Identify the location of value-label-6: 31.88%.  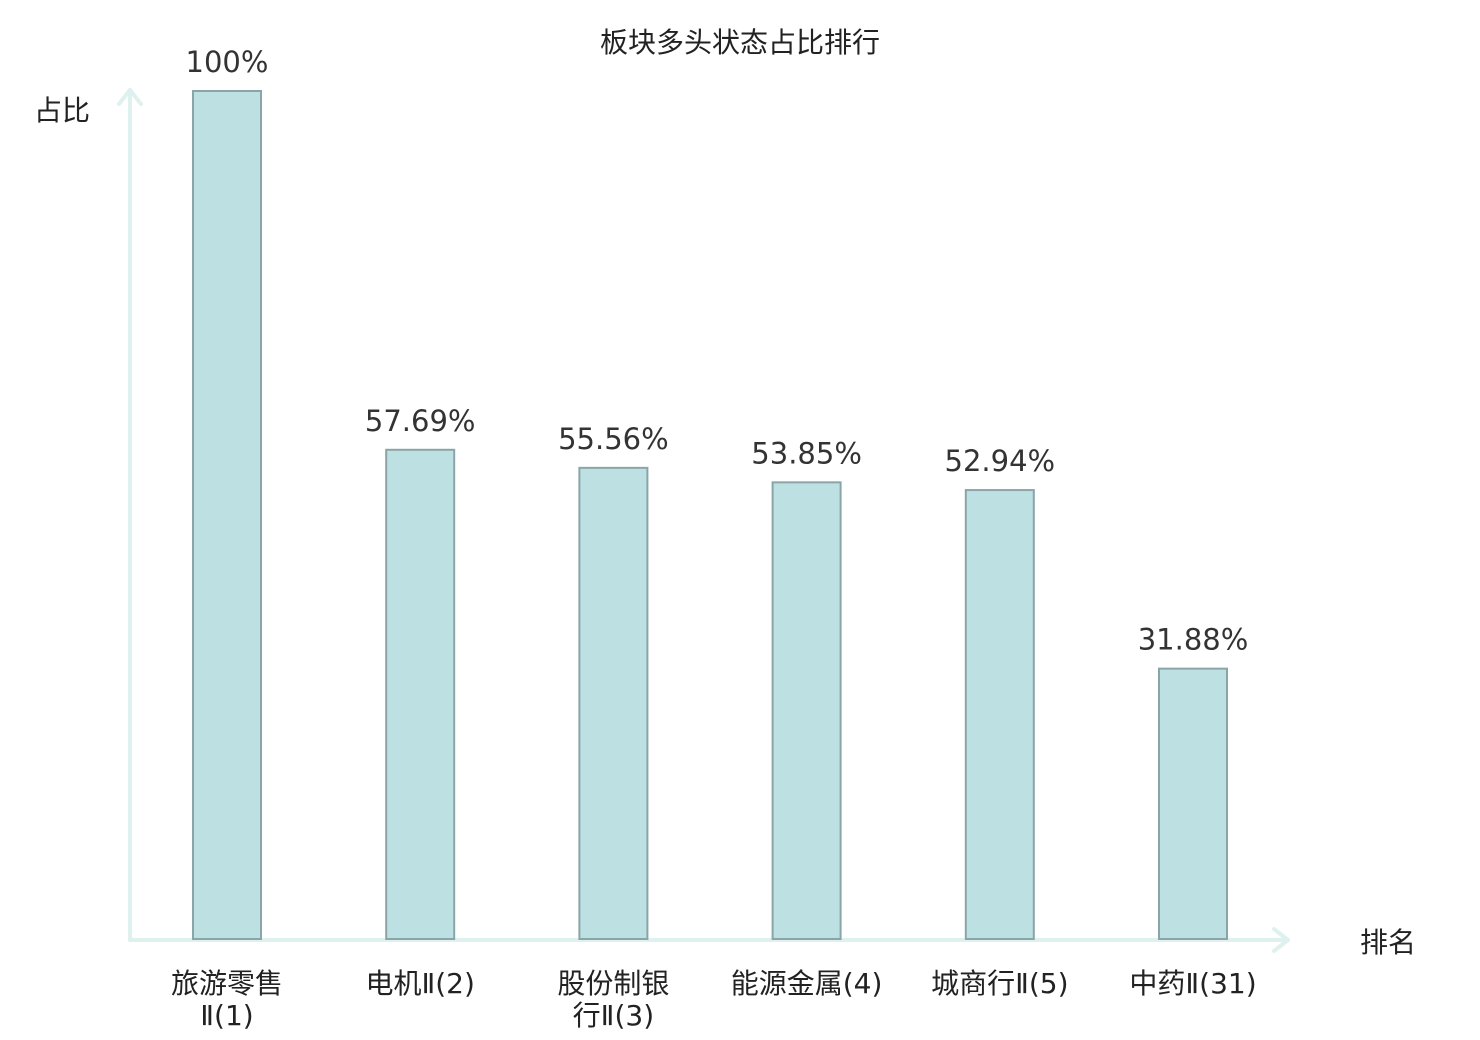
(1193, 640).